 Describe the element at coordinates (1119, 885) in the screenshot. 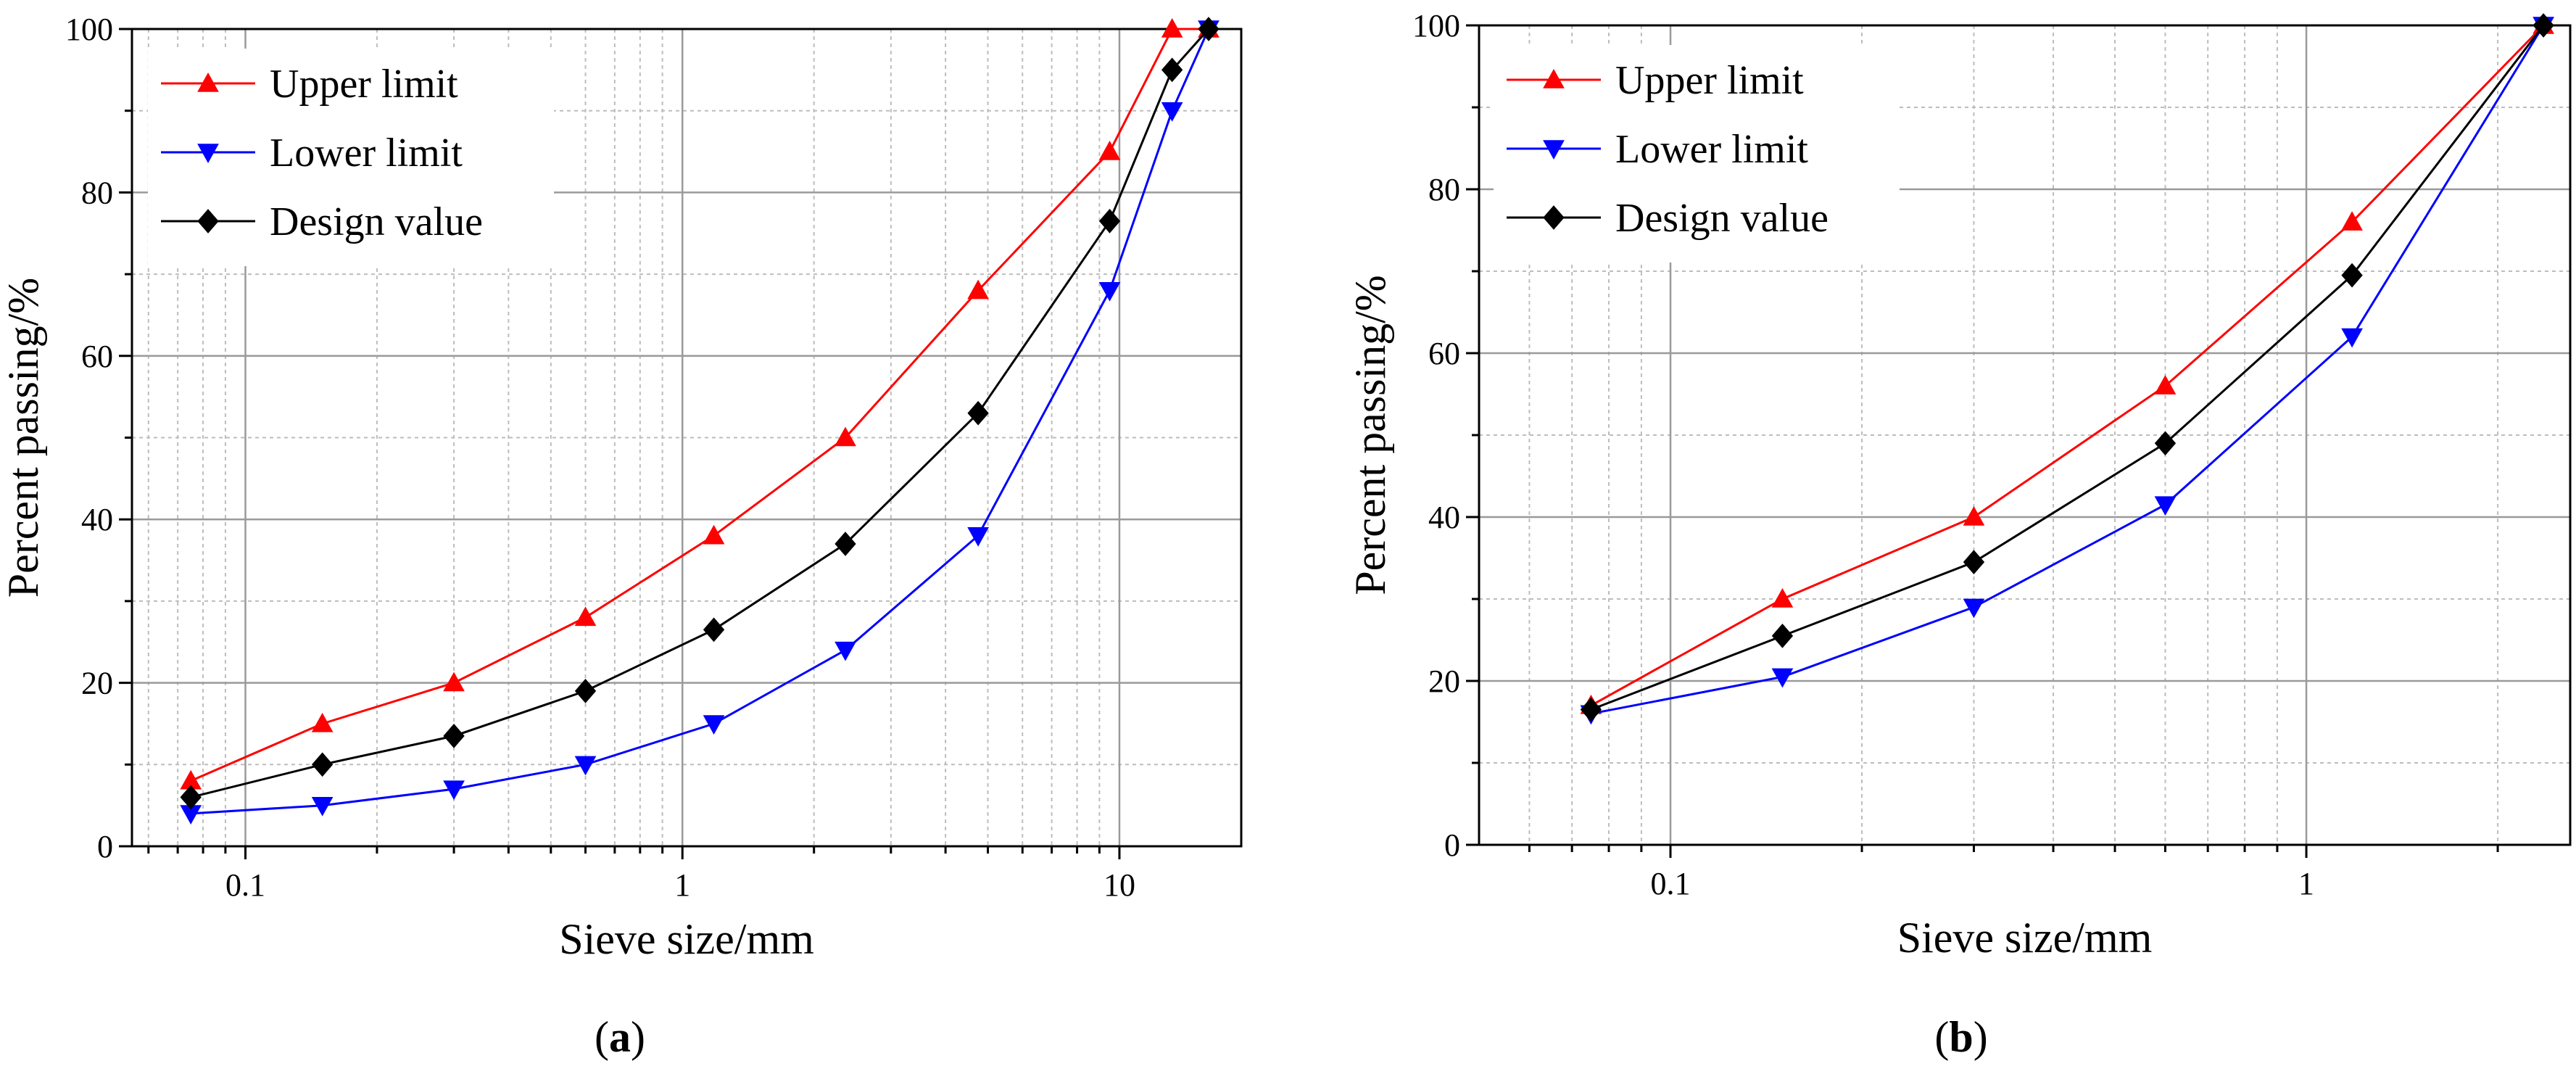

I see `x-tick-label: 10` at that location.